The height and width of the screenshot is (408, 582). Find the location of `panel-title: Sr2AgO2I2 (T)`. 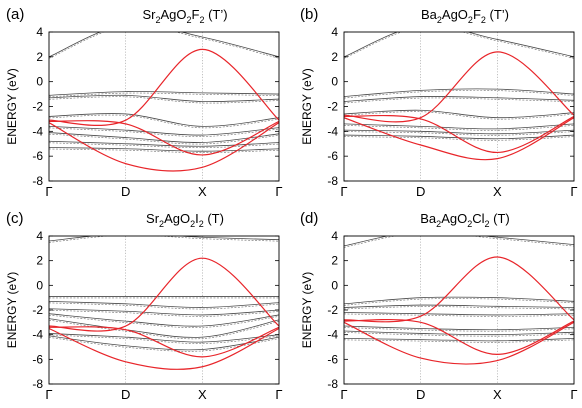

panel-title: Sr2AgO2I2 (T) is located at coordinates (185, 220).